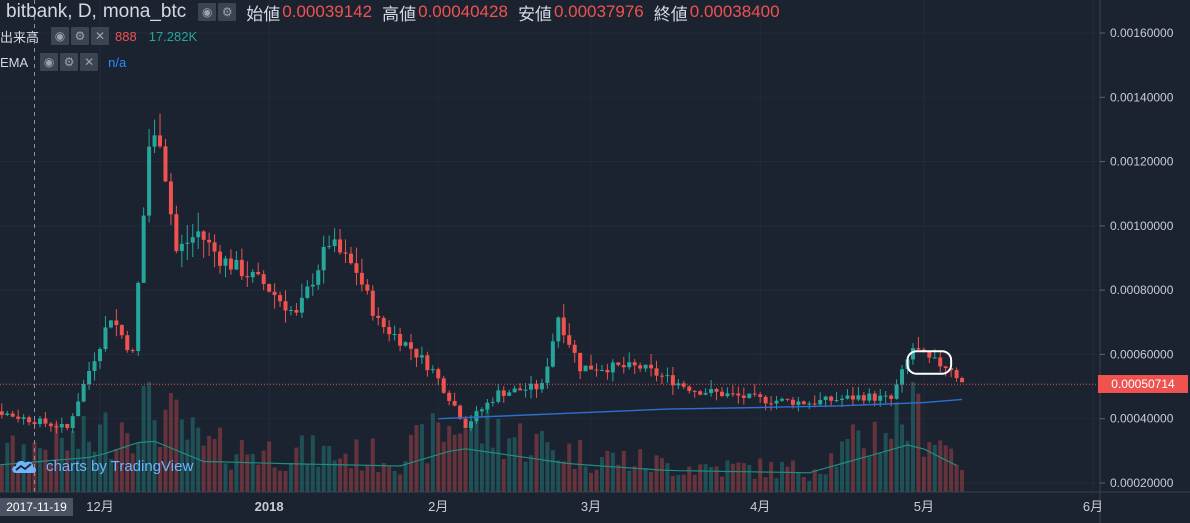 The height and width of the screenshot is (523, 1190). I want to click on y-tick-label: 0.00060000, so click(1142, 354).